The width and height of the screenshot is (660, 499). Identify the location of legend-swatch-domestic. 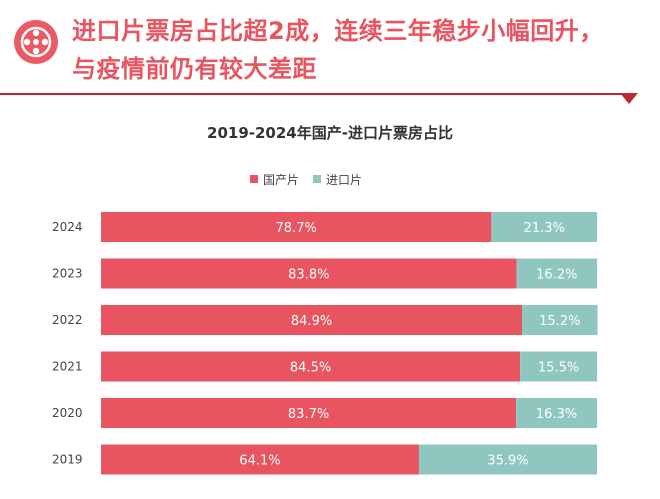
(254, 179).